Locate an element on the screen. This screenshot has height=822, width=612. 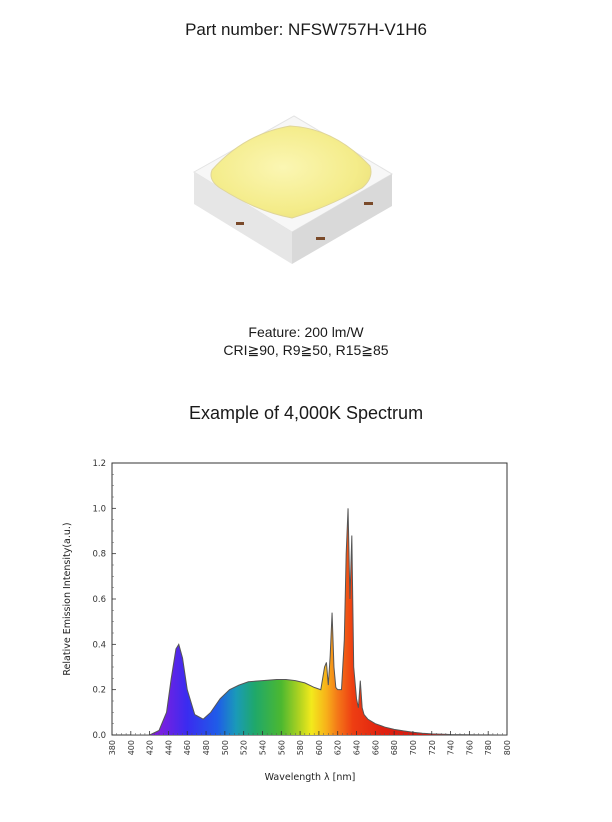
y-tick-label: 0.6 is located at coordinates (99, 600).